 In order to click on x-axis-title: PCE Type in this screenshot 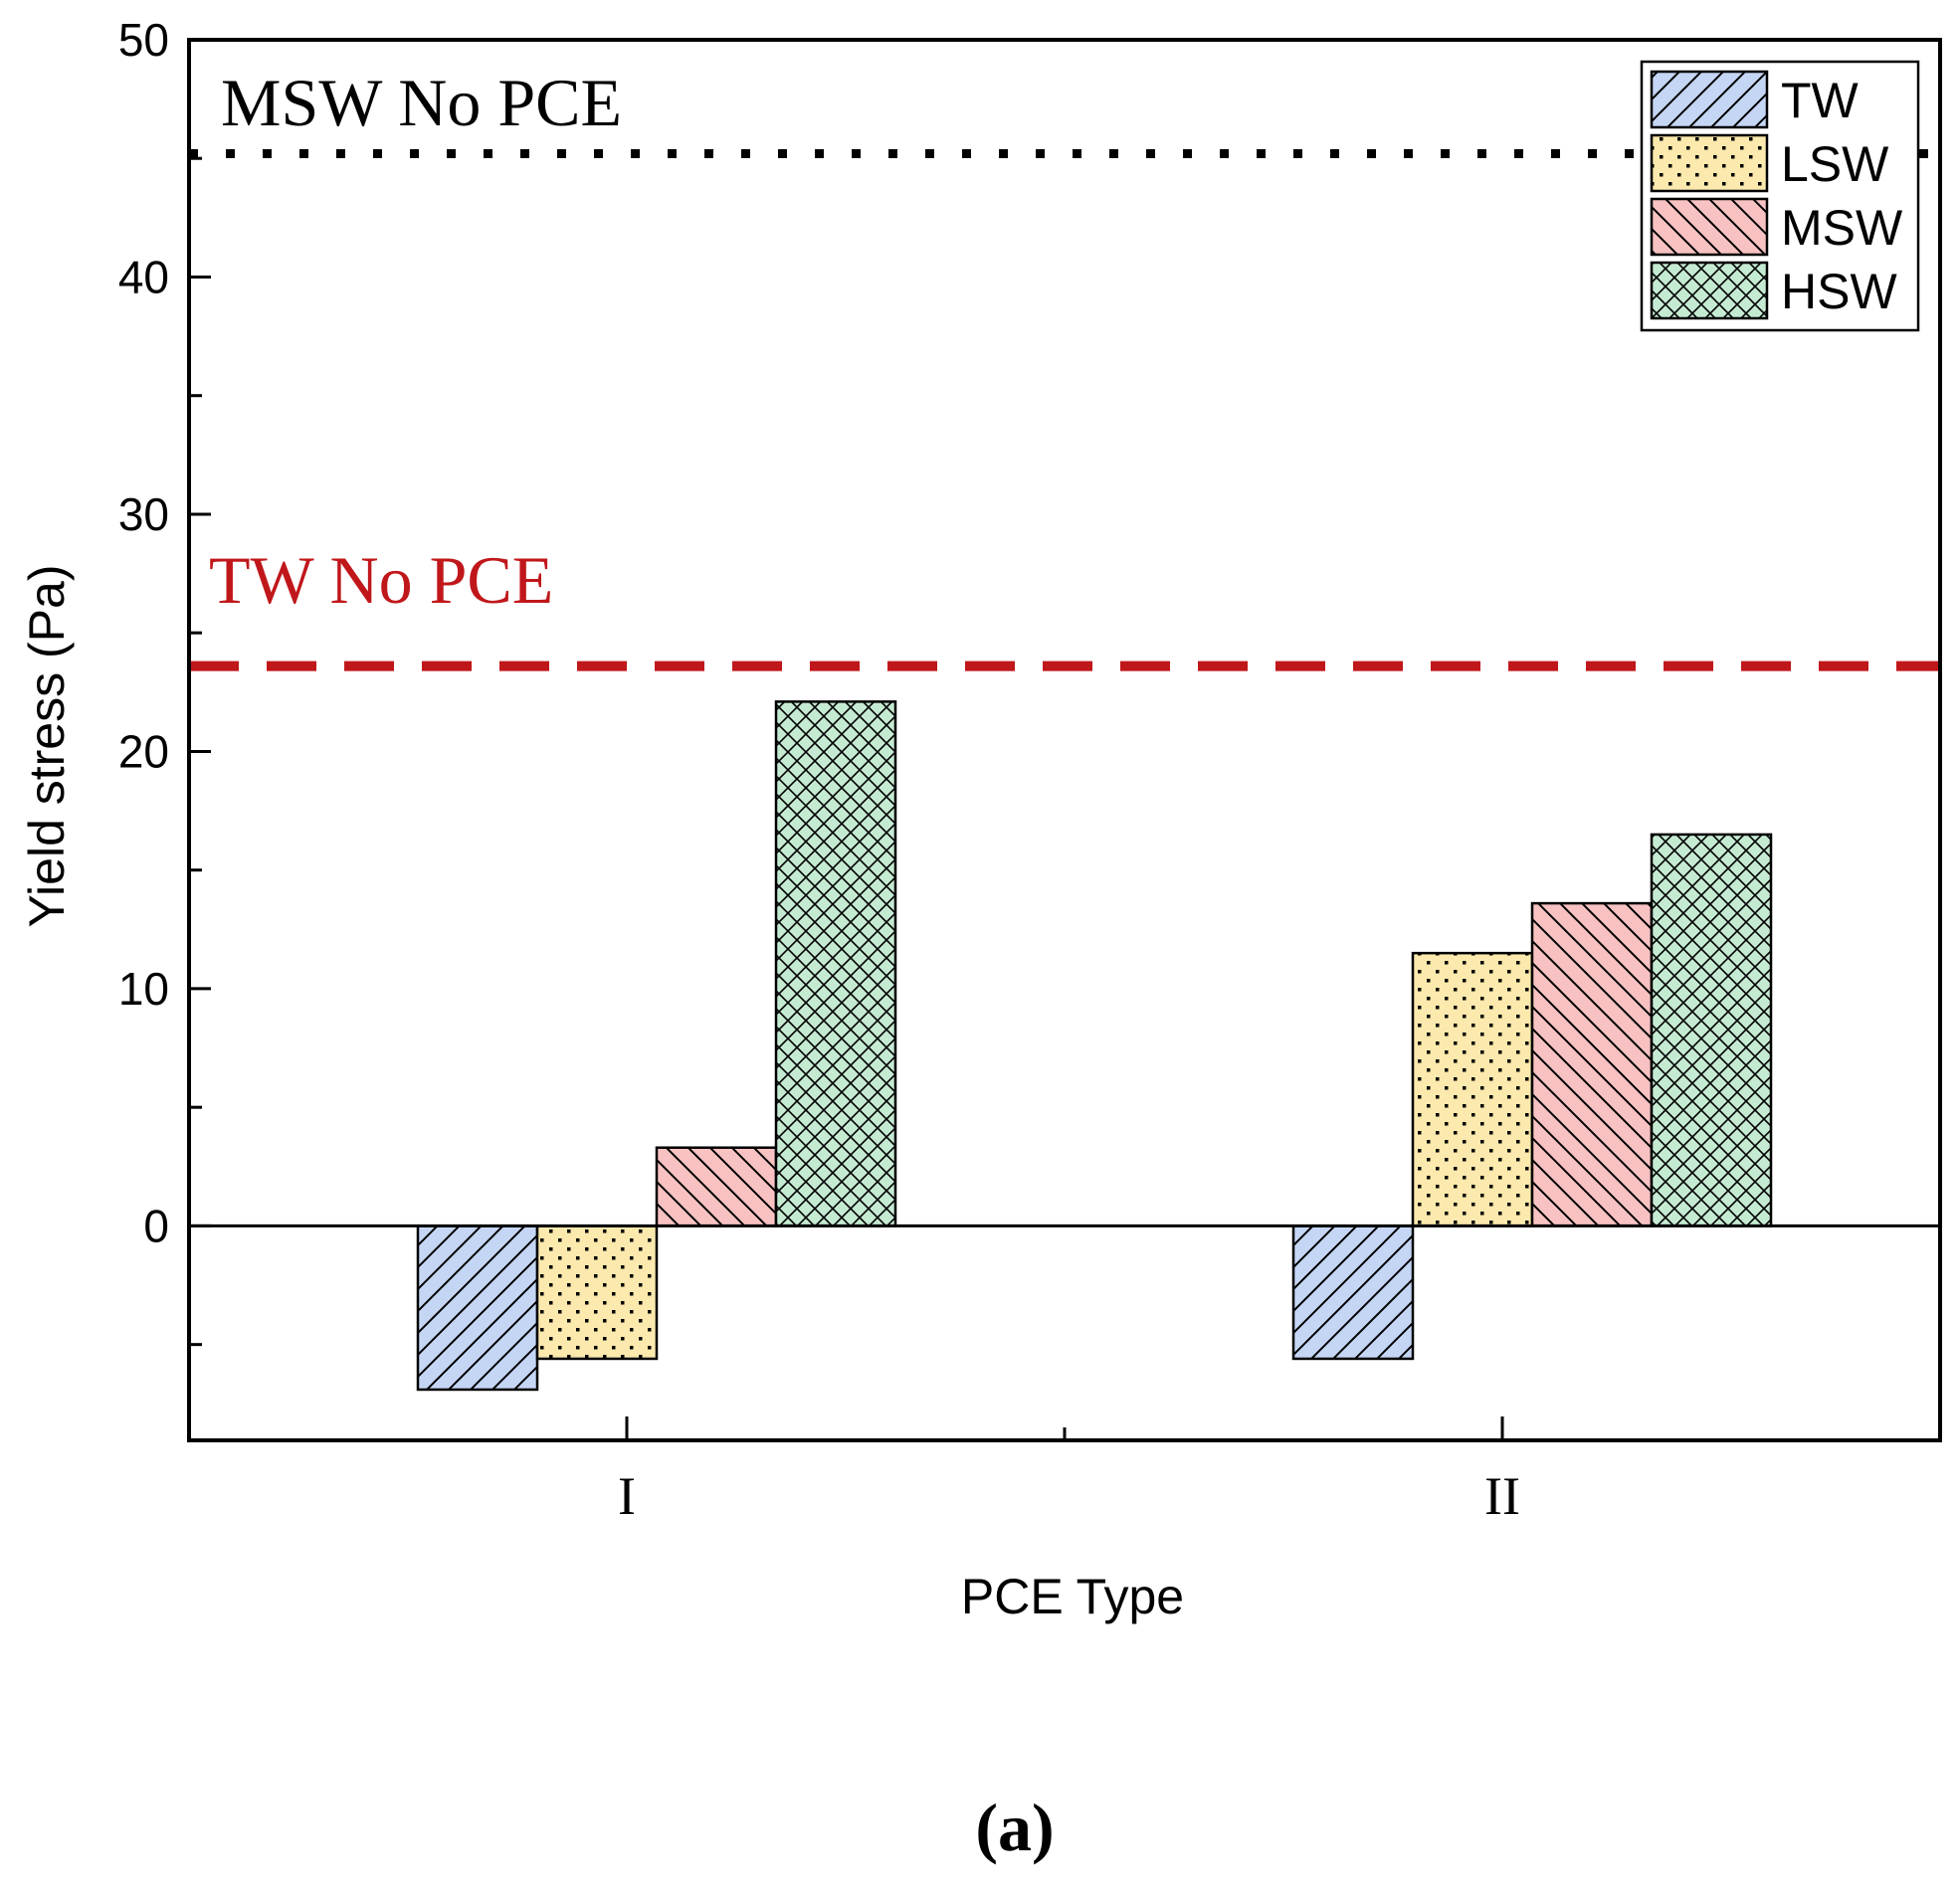, I will do `click(1072, 1597)`.